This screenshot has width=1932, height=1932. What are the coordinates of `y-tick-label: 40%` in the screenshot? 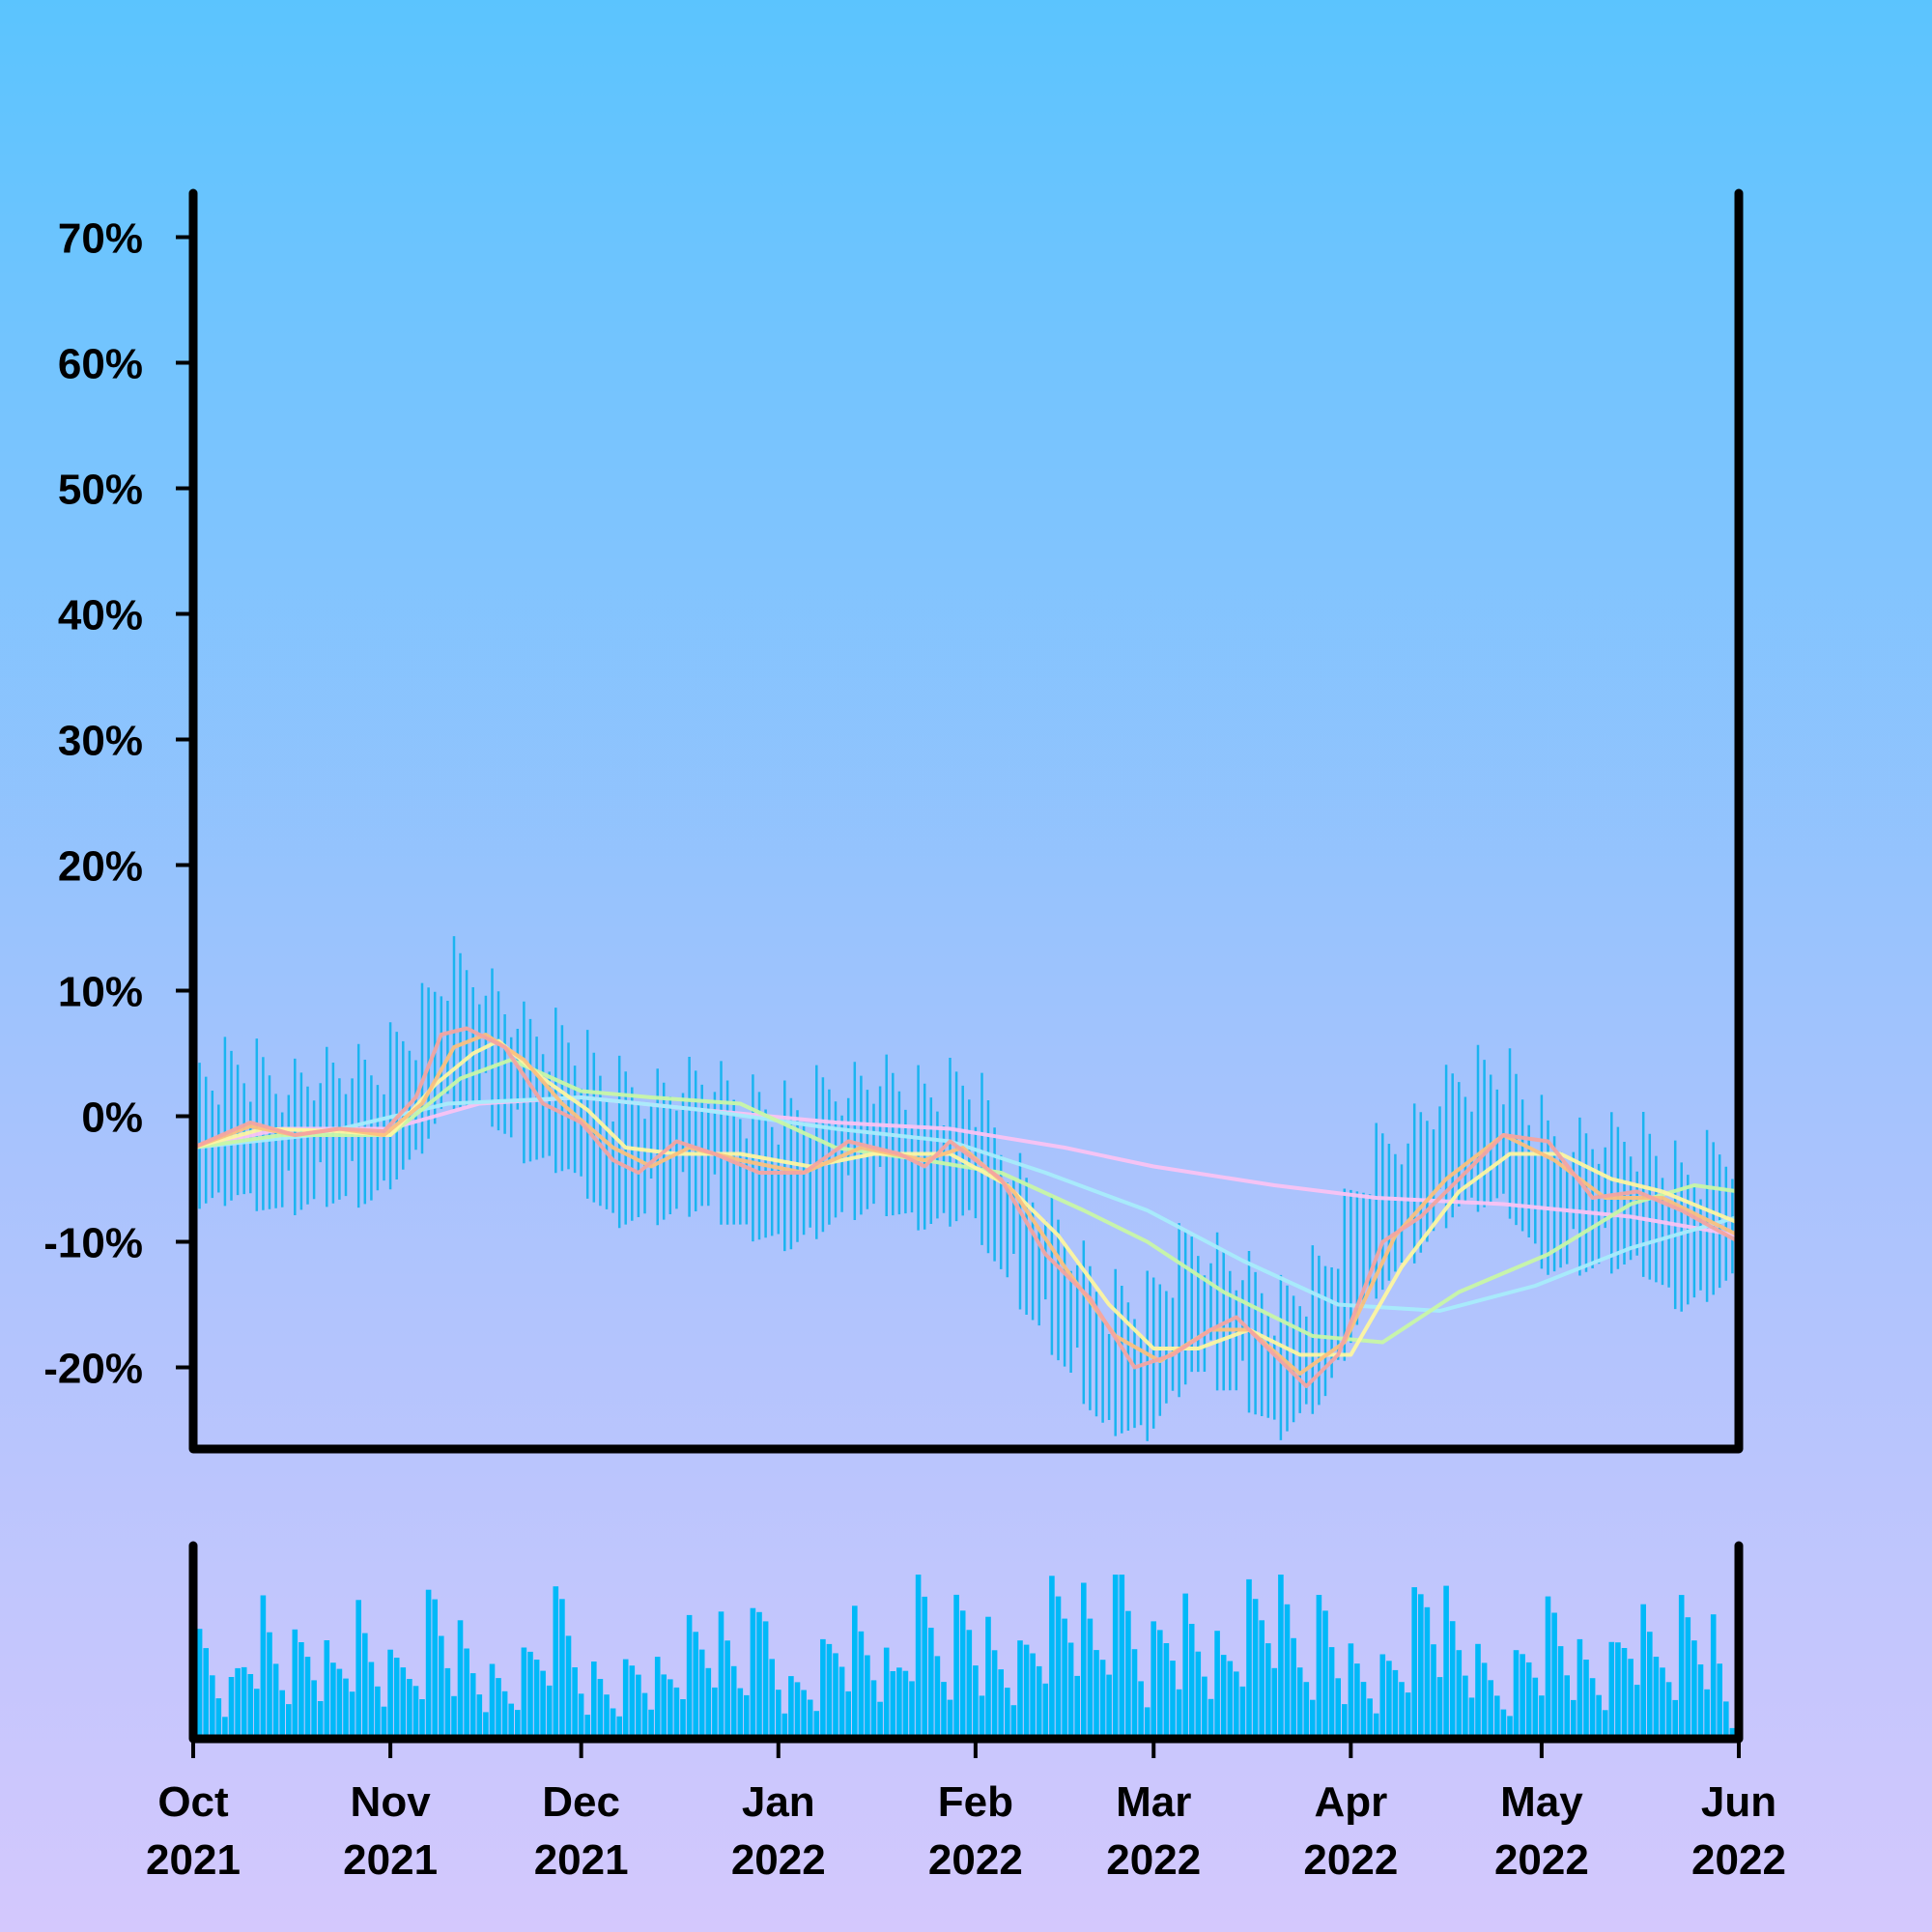 It's located at (100, 615).